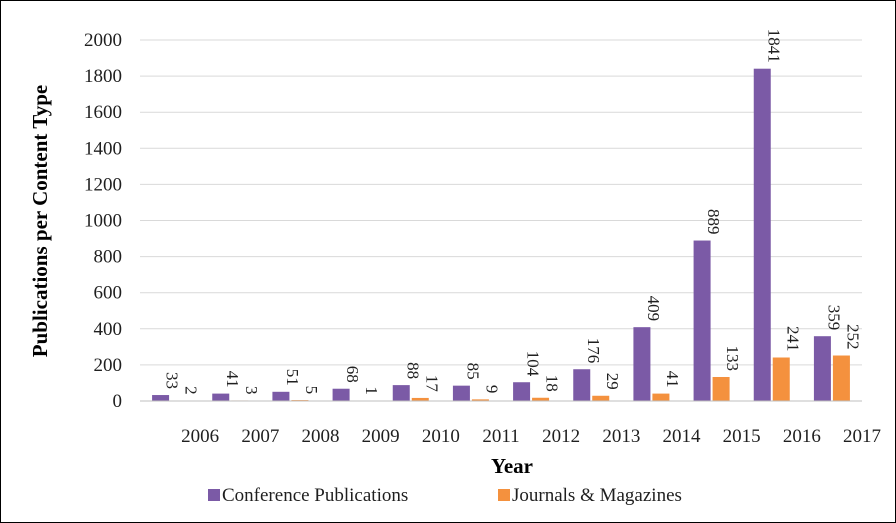  Describe the element at coordinates (841, 378) in the screenshot. I see `bar-journals-2017` at that location.